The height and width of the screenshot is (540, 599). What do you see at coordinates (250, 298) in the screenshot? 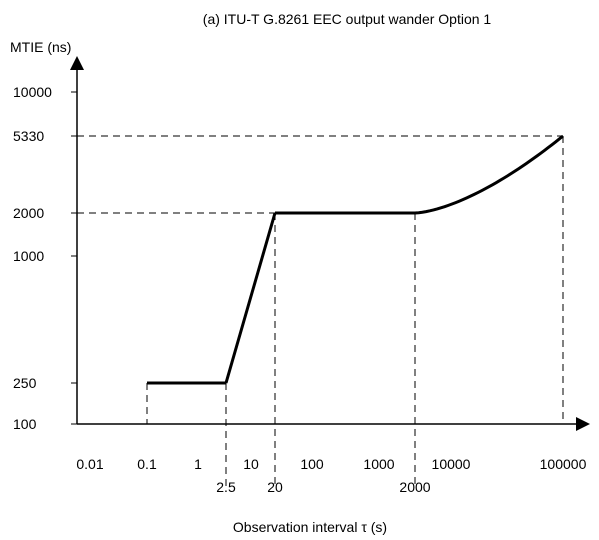
I see `mtie-segment` at bounding box center [250, 298].